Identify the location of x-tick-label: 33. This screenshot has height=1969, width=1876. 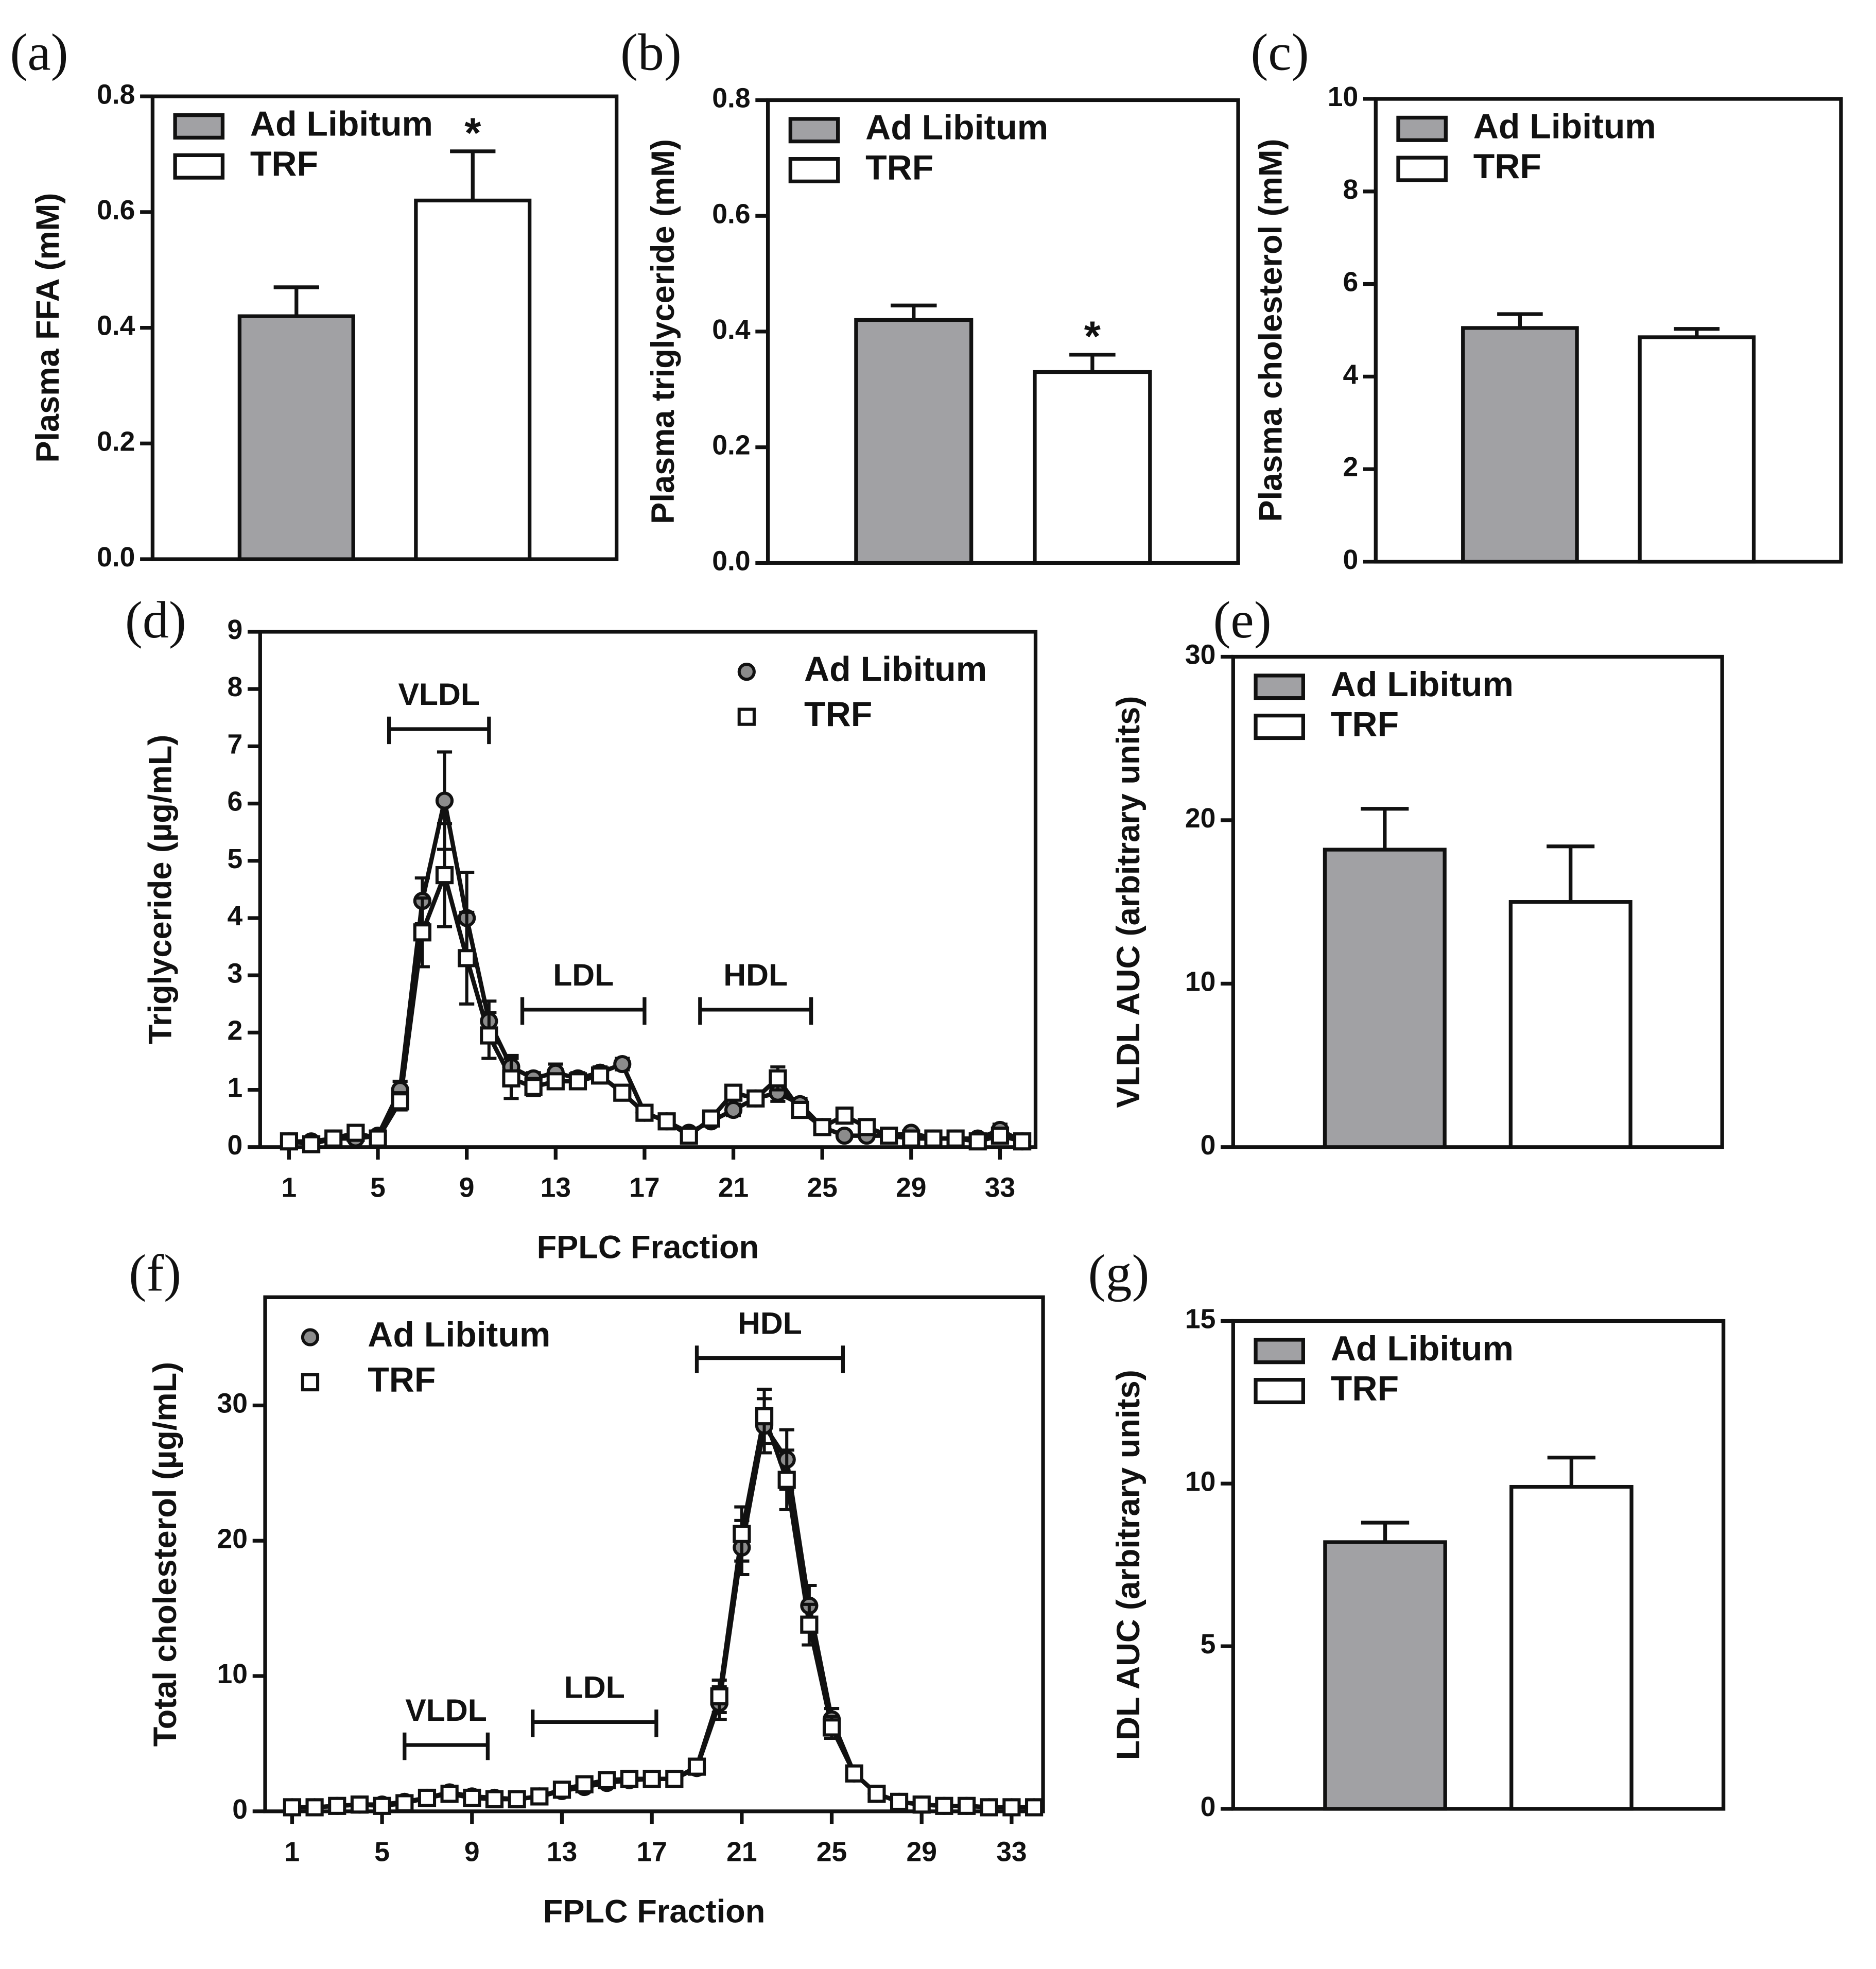
(1000, 1188).